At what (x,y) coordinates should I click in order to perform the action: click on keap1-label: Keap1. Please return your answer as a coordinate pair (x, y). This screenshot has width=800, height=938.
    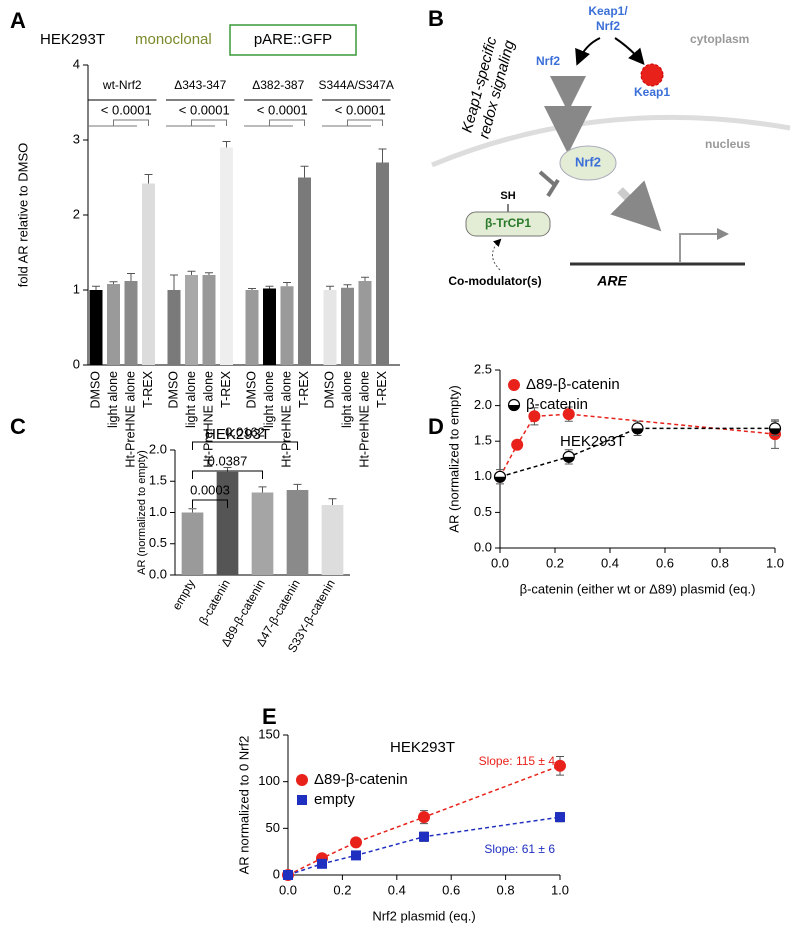
    Looking at the image, I should click on (652, 92).